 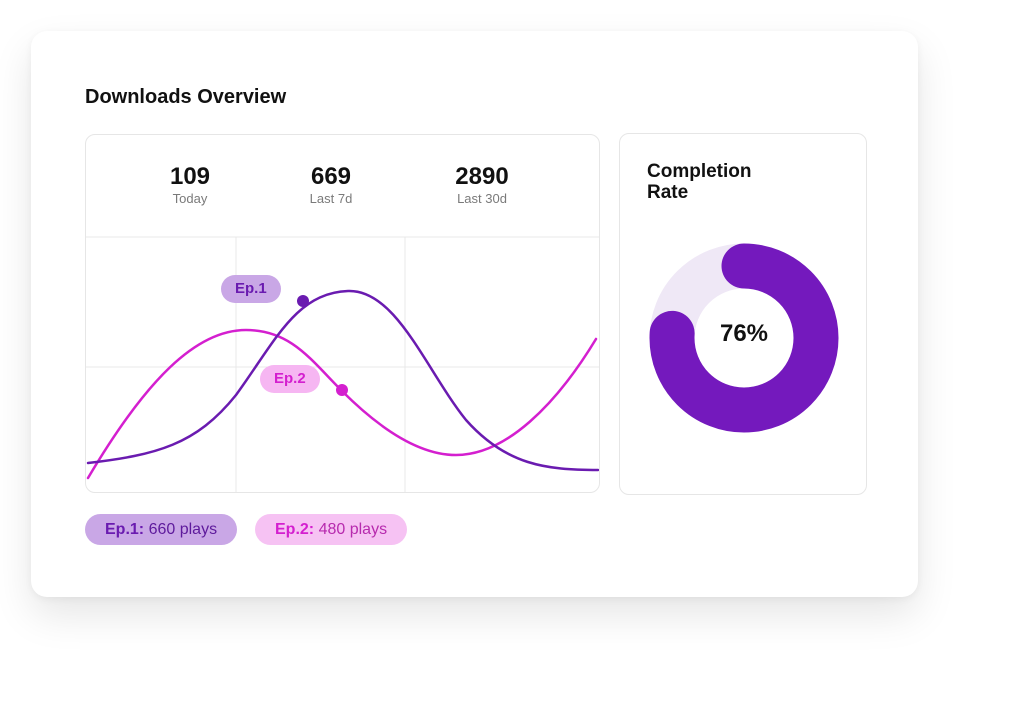 What do you see at coordinates (251, 289) in the screenshot?
I see `ep1-marker-label: Ep.1` at bounding box center [251, 289].